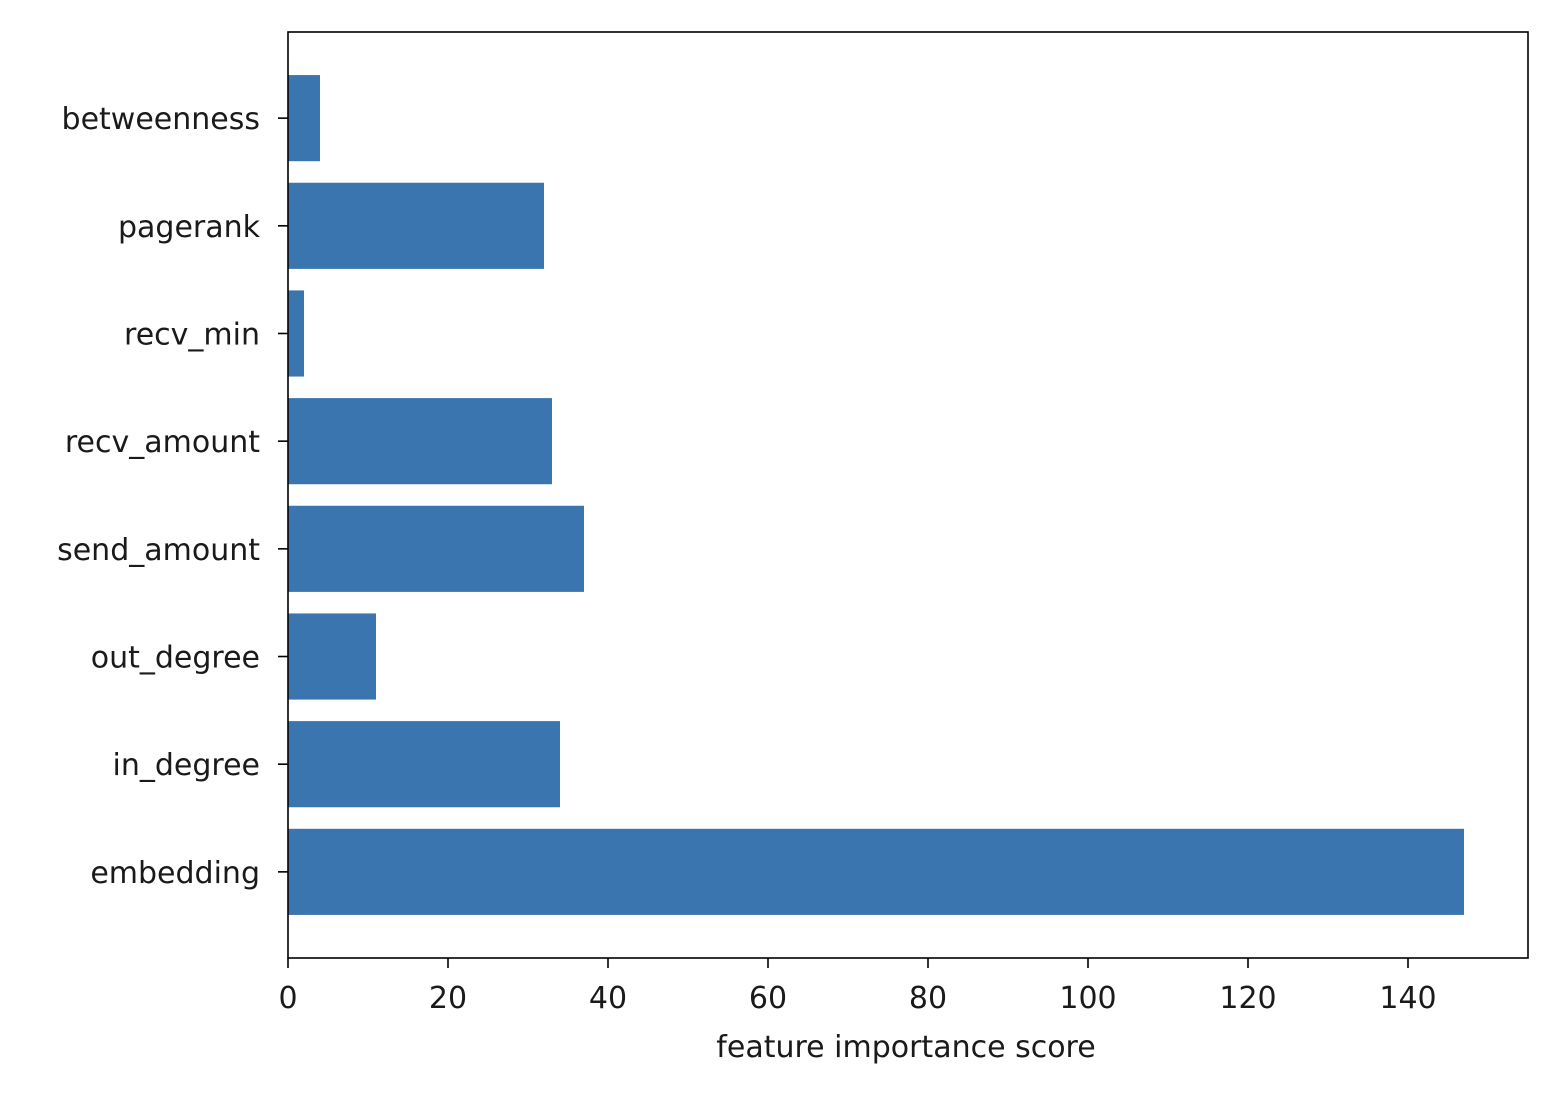  What do you see at coordinates (189, 227) in the screenshot?
I see `y-tick-label: pagerank` at bounding box center [189, 227].